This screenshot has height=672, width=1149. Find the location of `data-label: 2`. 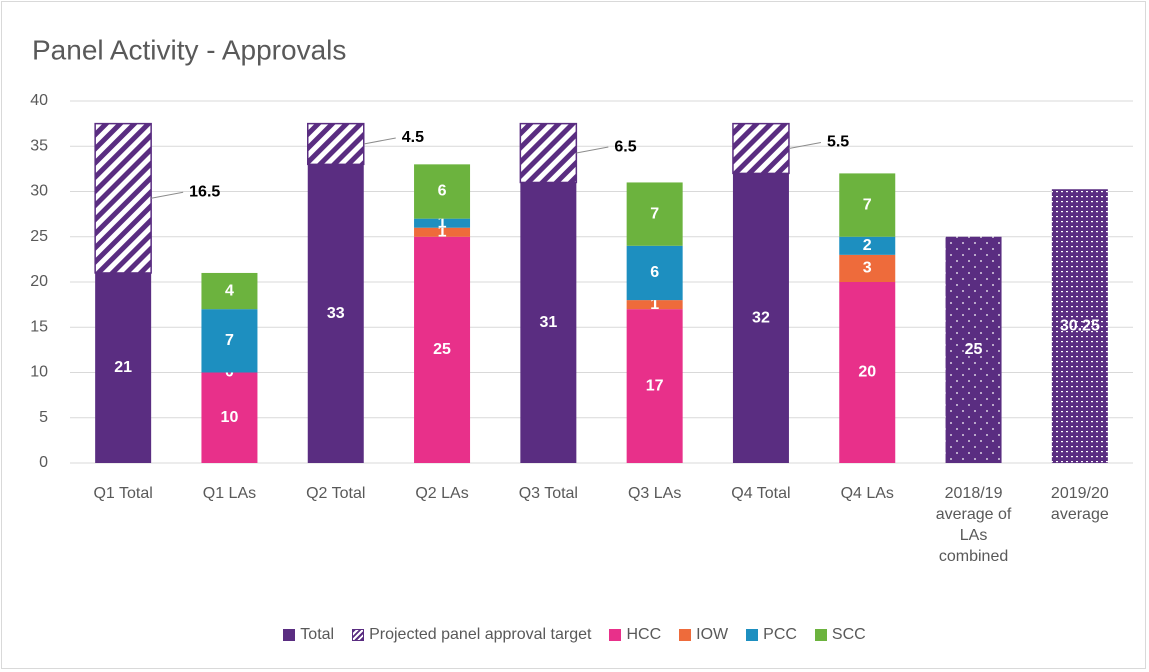

data-label: 2 is located at coordinates (867, 245).